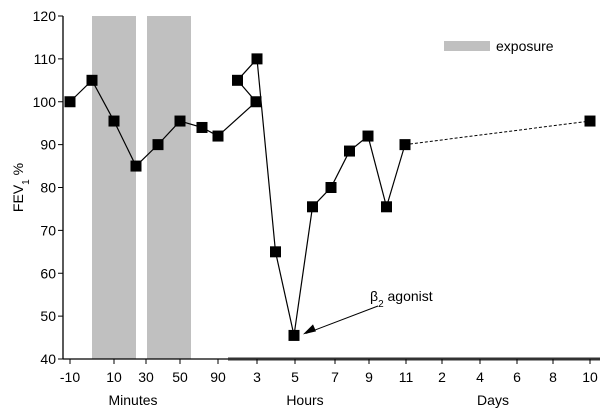 The height and width of the screenshot is (412, 601). What do you see at coordinates (21, 187) in the screenshot?
I see `y-axis-label: FEV1 %` at bounding box center [21, 187].